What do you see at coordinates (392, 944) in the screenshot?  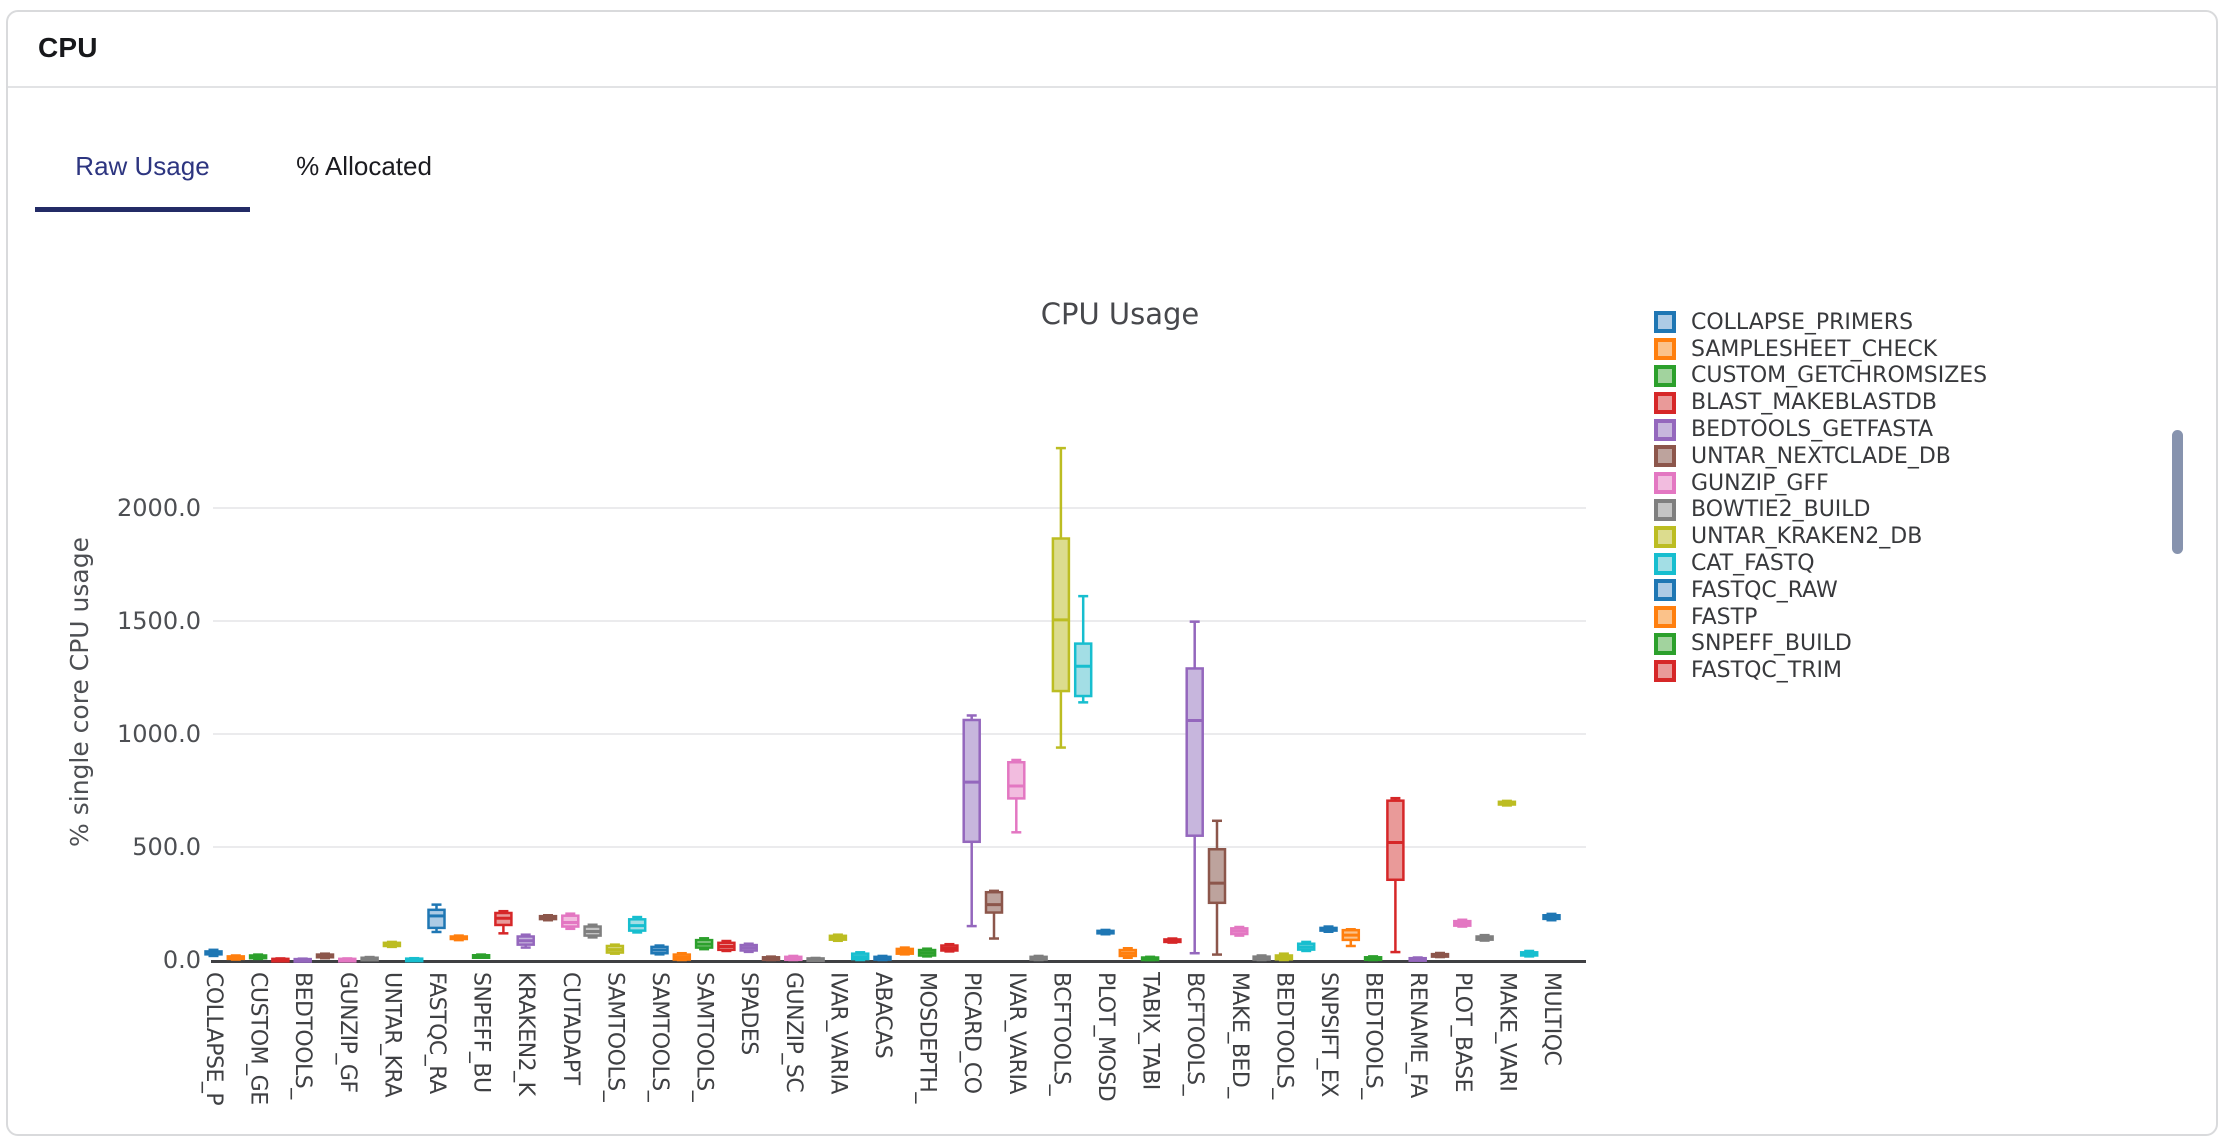 I see `boxplot-untar-kra` at bounding box center [392, 944].